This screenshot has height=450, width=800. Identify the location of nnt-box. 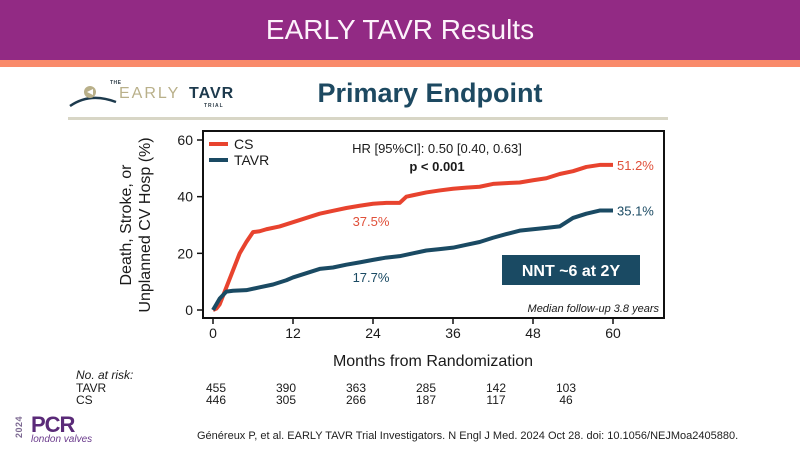
(571, 270).